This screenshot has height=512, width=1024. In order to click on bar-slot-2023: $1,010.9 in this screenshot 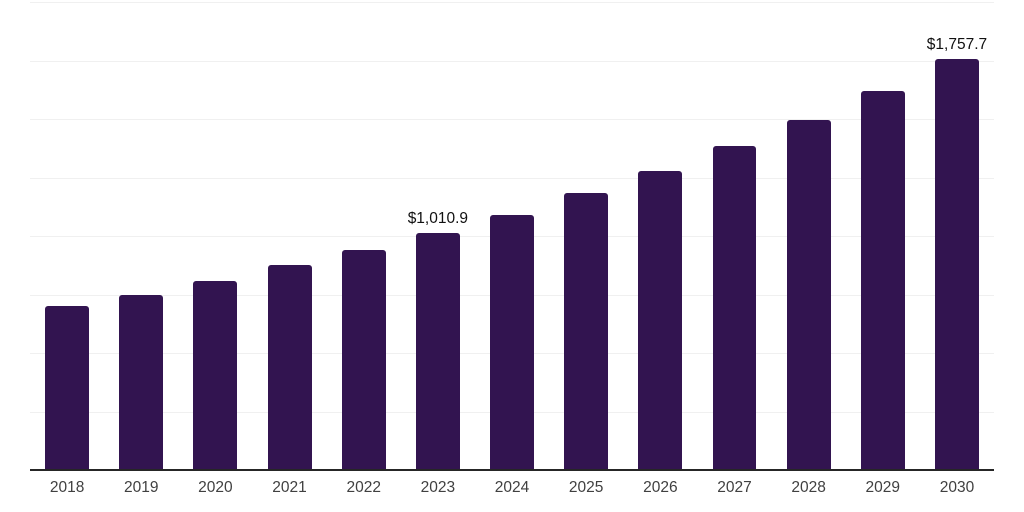, I will do `click(438, 236)`.